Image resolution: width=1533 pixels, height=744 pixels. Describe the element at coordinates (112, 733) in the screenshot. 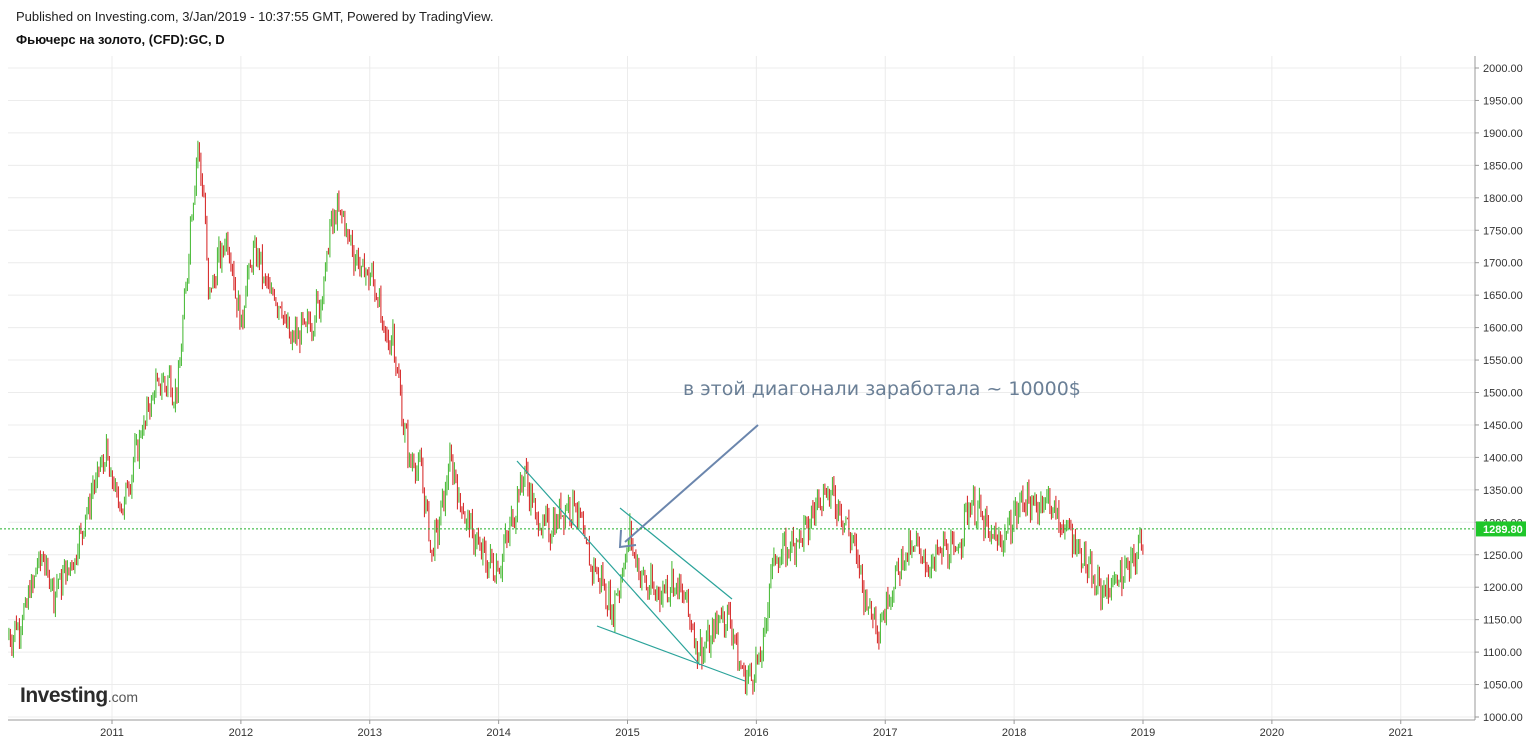

I see `x-tick-label: 2011` at that location.